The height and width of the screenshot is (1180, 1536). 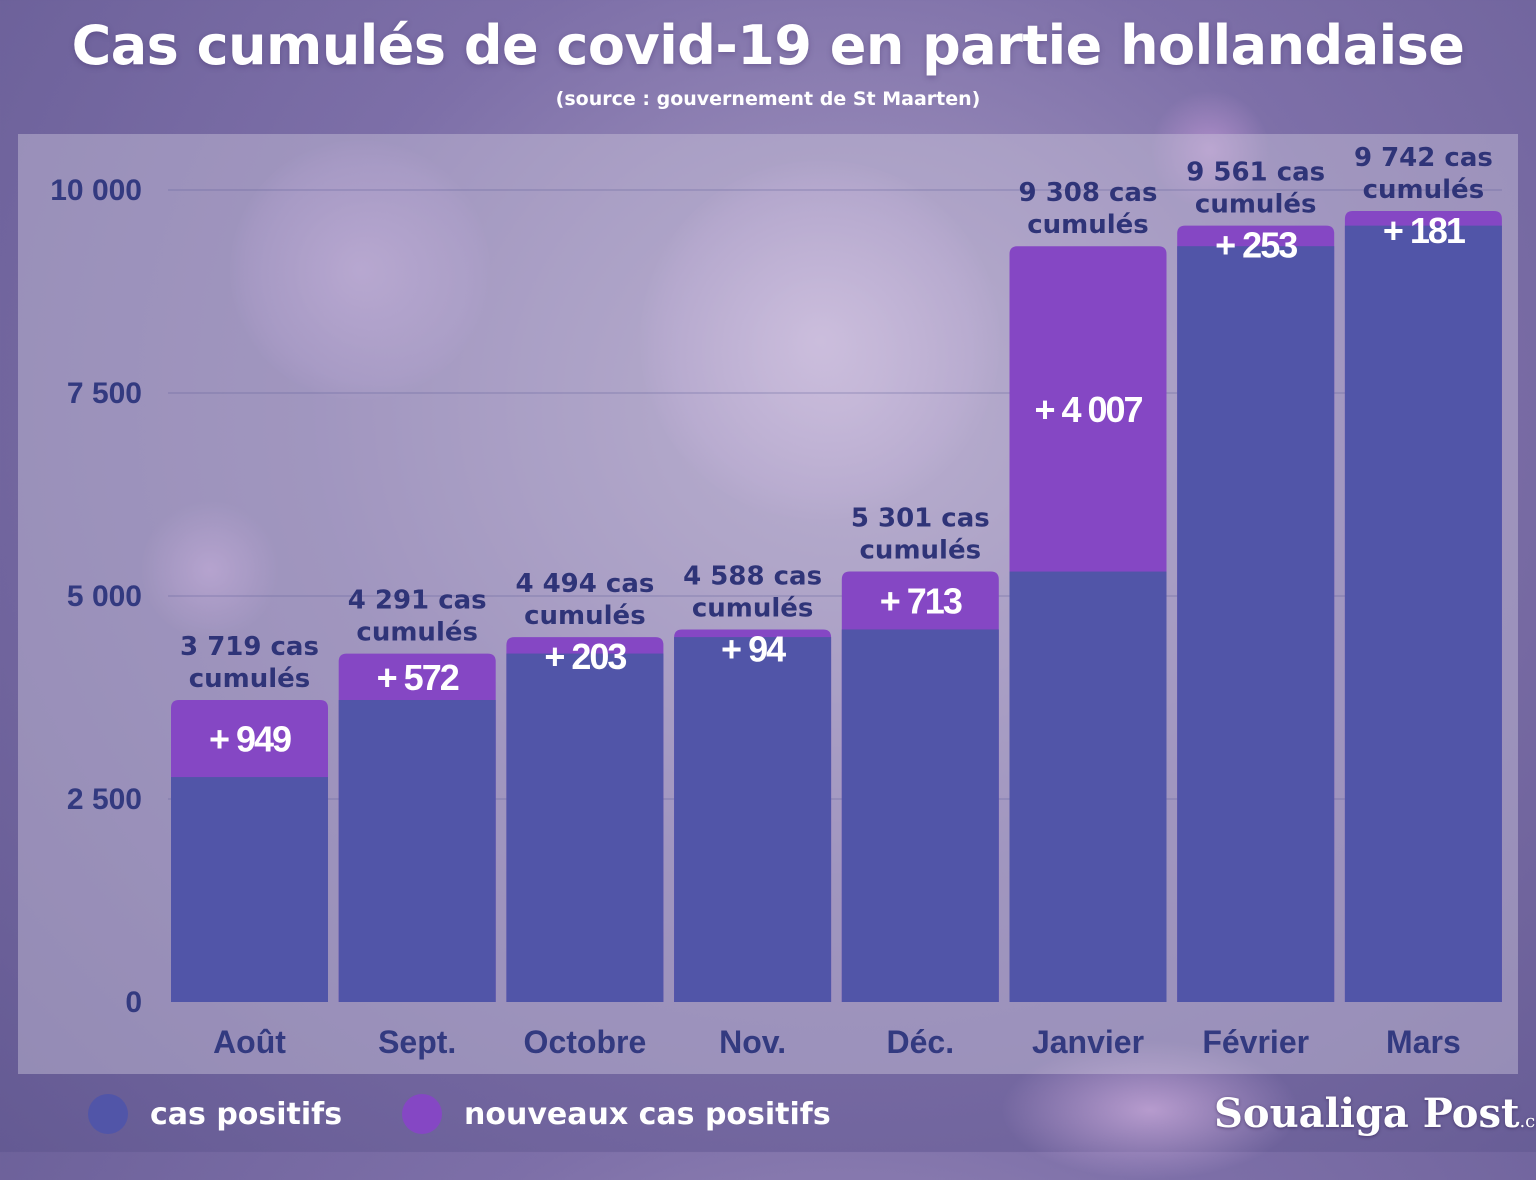 I want to click on total-label-line1: 9 308 cas, so click(x=1088, y=193).